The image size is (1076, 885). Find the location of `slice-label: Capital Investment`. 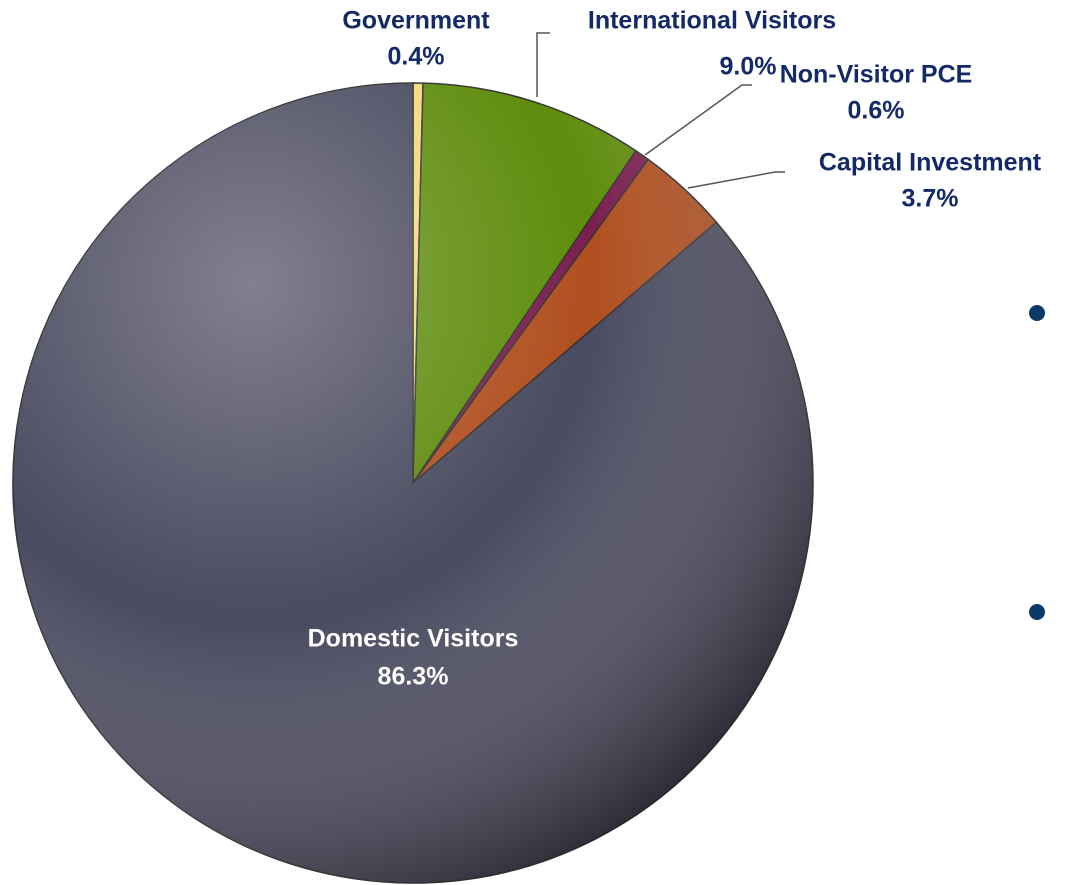

slice-label: Capital Investment is located at coordinates (930, 163).